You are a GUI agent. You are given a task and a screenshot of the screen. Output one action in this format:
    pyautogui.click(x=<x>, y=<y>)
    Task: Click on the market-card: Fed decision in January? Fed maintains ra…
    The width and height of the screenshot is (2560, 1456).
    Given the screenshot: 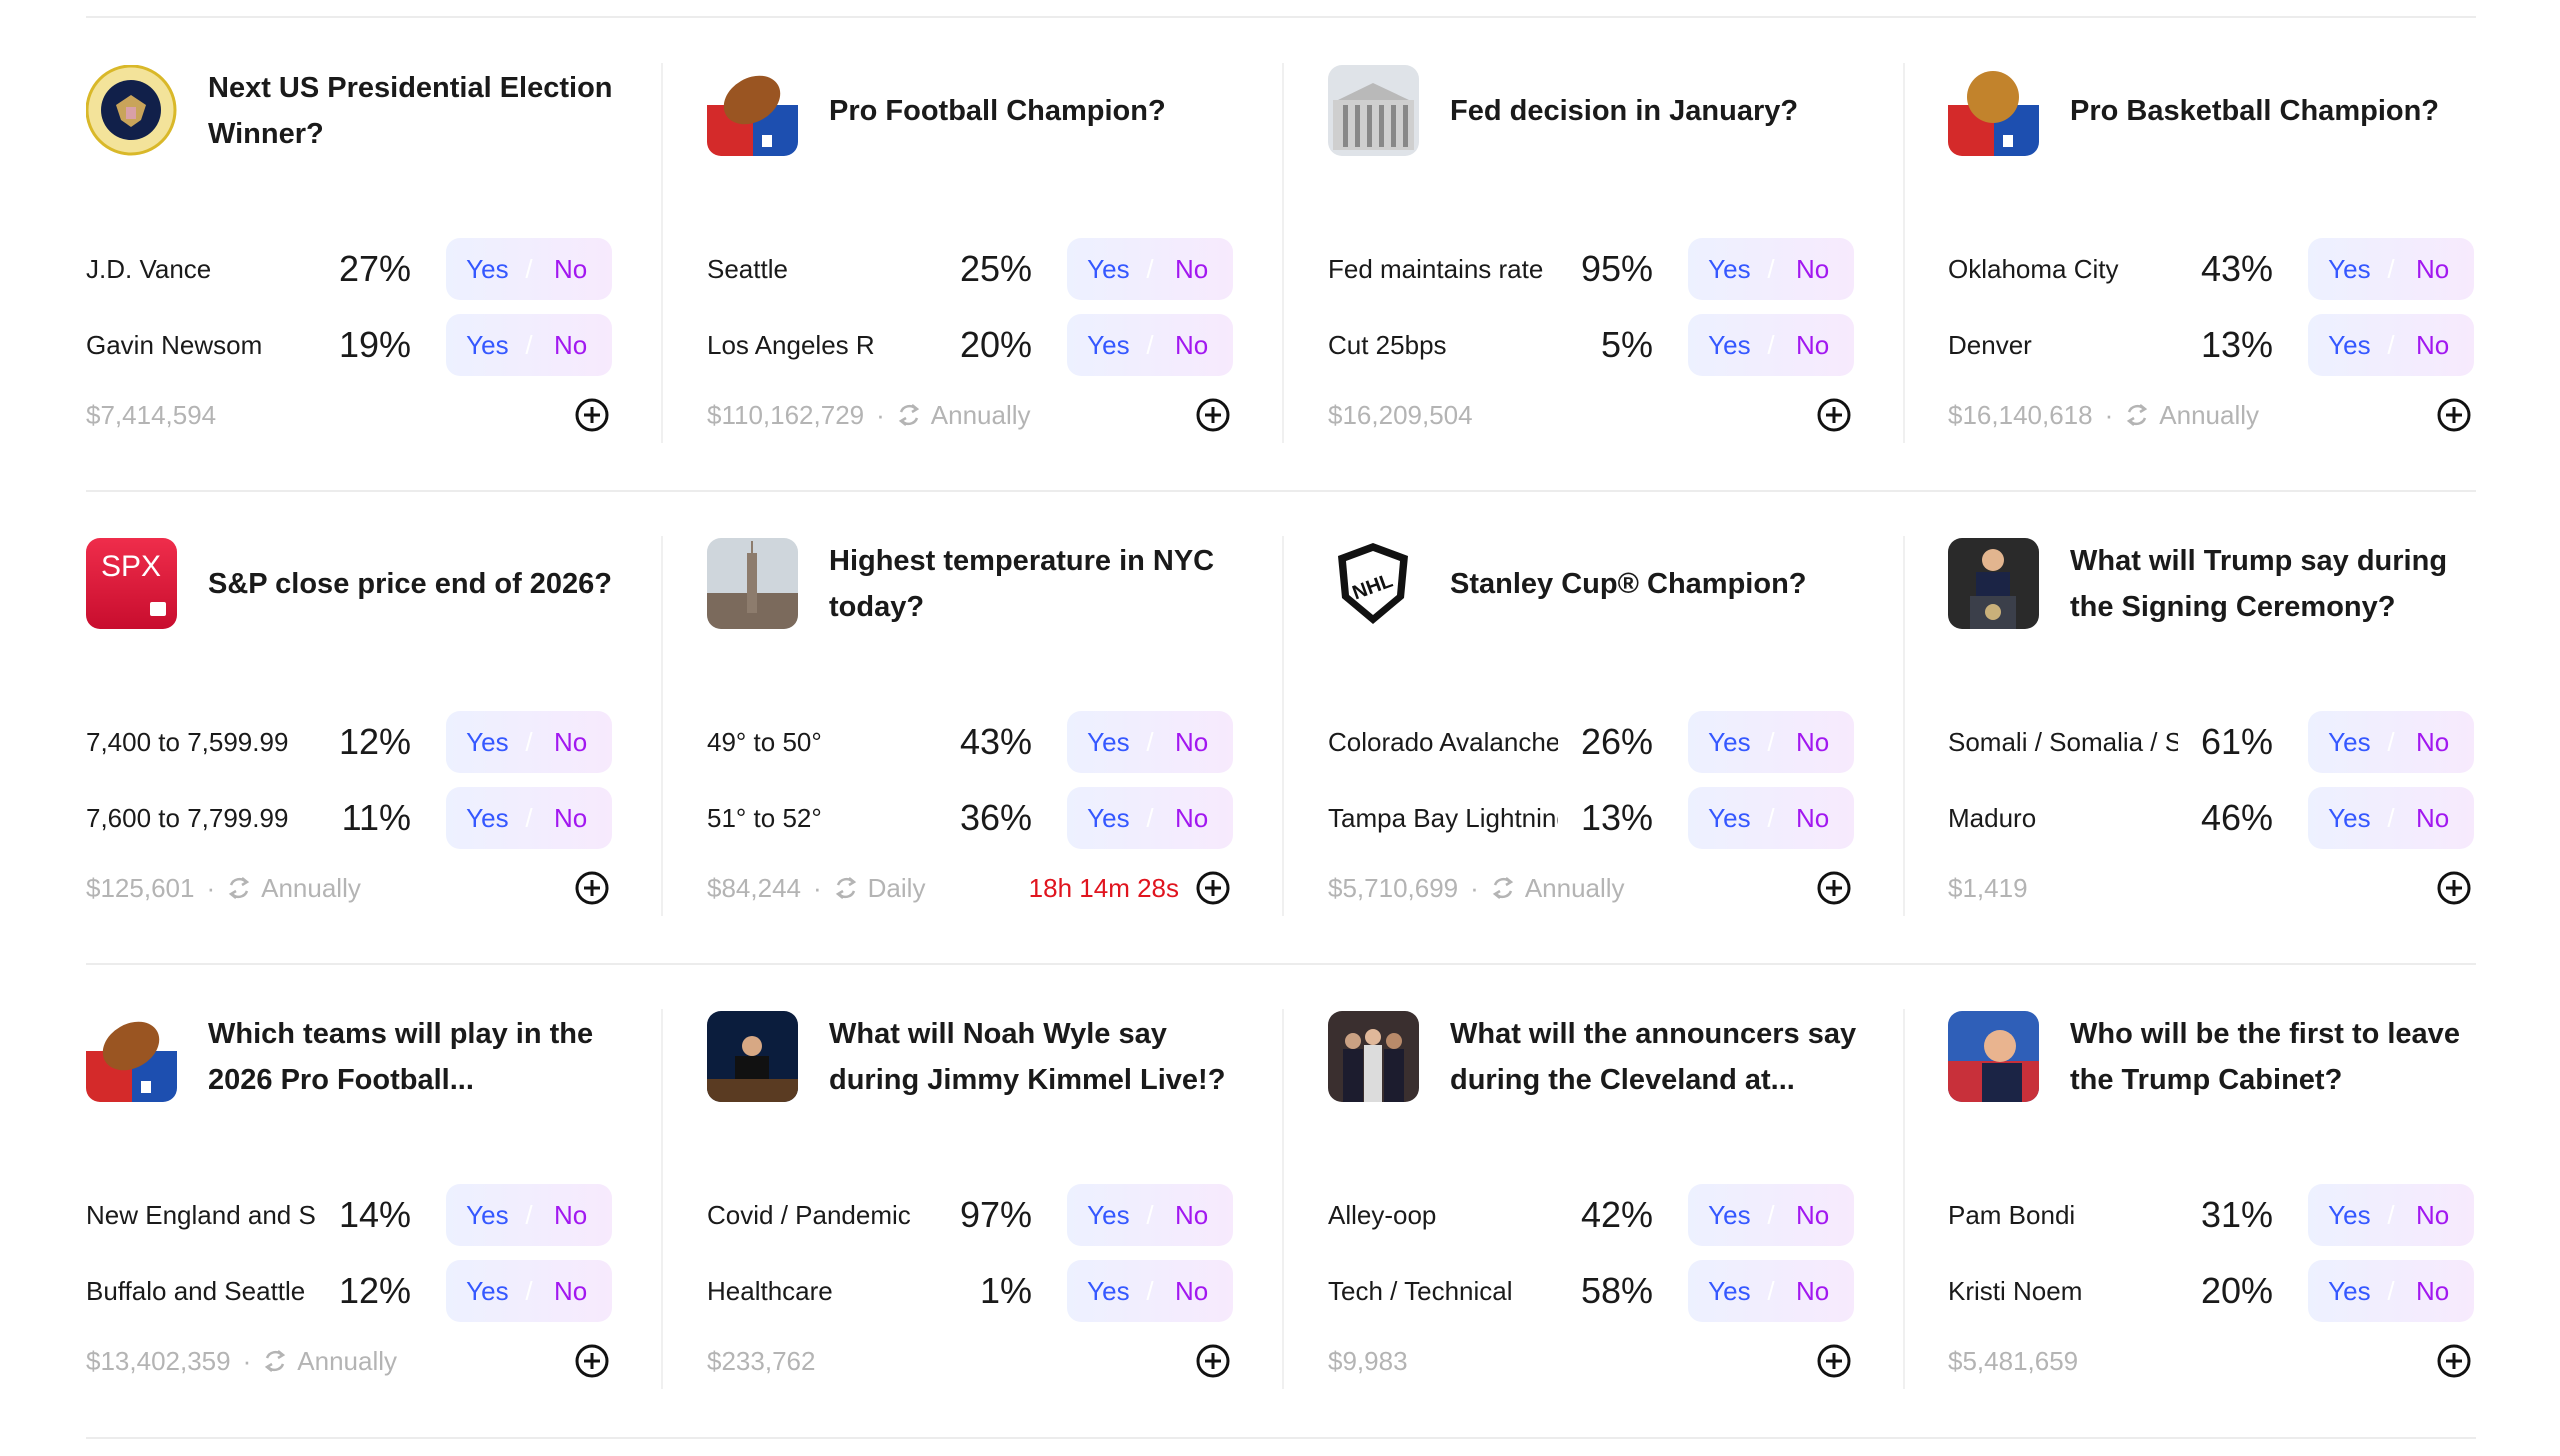 What is the action you would take?
    pyautogui.click(x=1593, y=265)
    